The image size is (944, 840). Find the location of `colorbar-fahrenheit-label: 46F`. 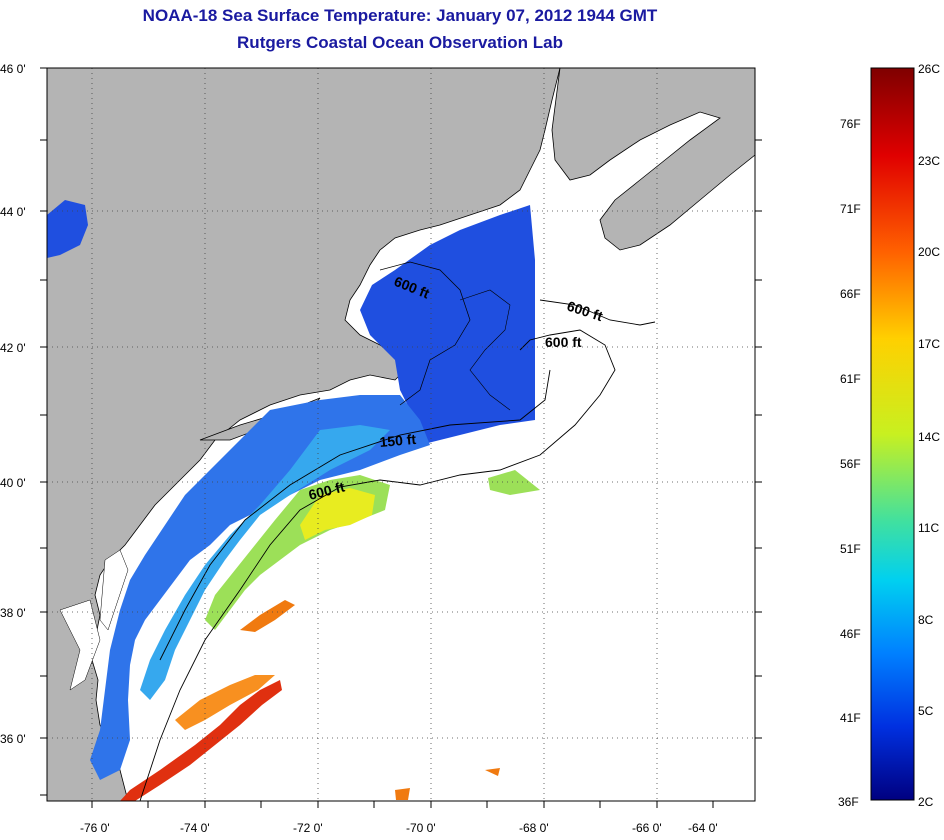

colorbar-fahrenheit-label: 46F is located at coordinates (850, 634).